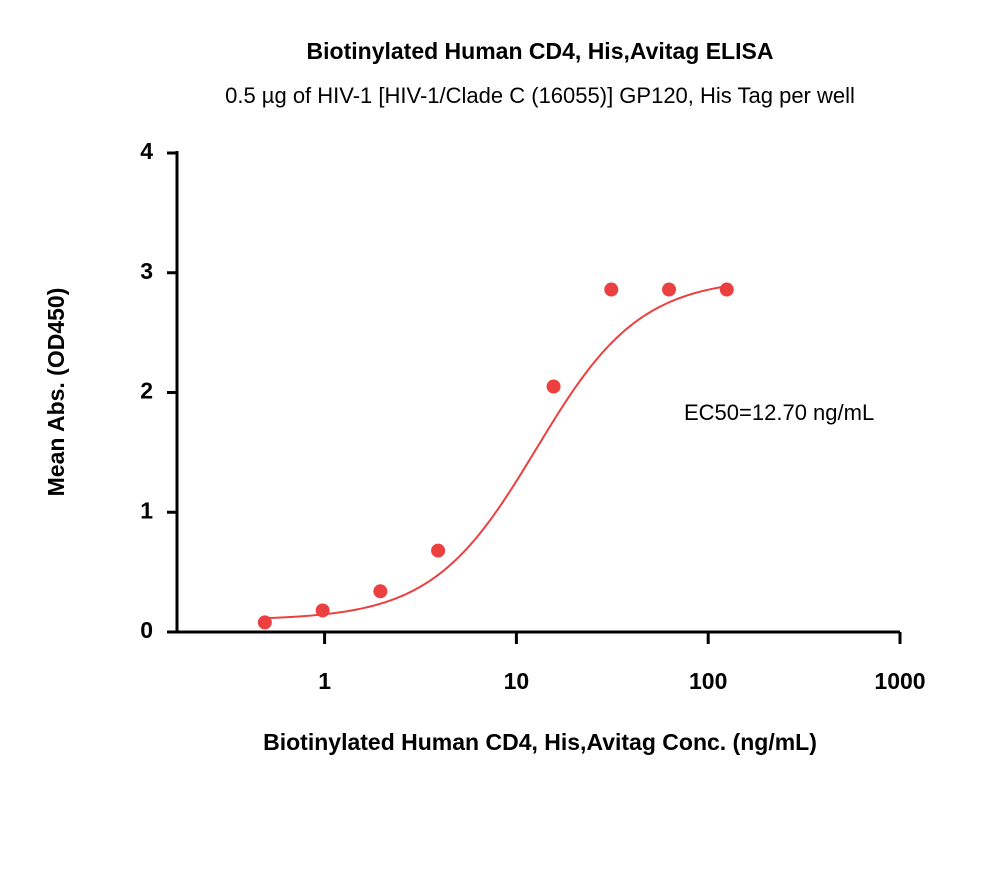 This screenshot has height=878, width=1000. What do you see at coordinates (779, 412) in the screenshot?
I see `ec50-annotation: EC50=12.70 ng/mL` at bounding box center [779, 412].